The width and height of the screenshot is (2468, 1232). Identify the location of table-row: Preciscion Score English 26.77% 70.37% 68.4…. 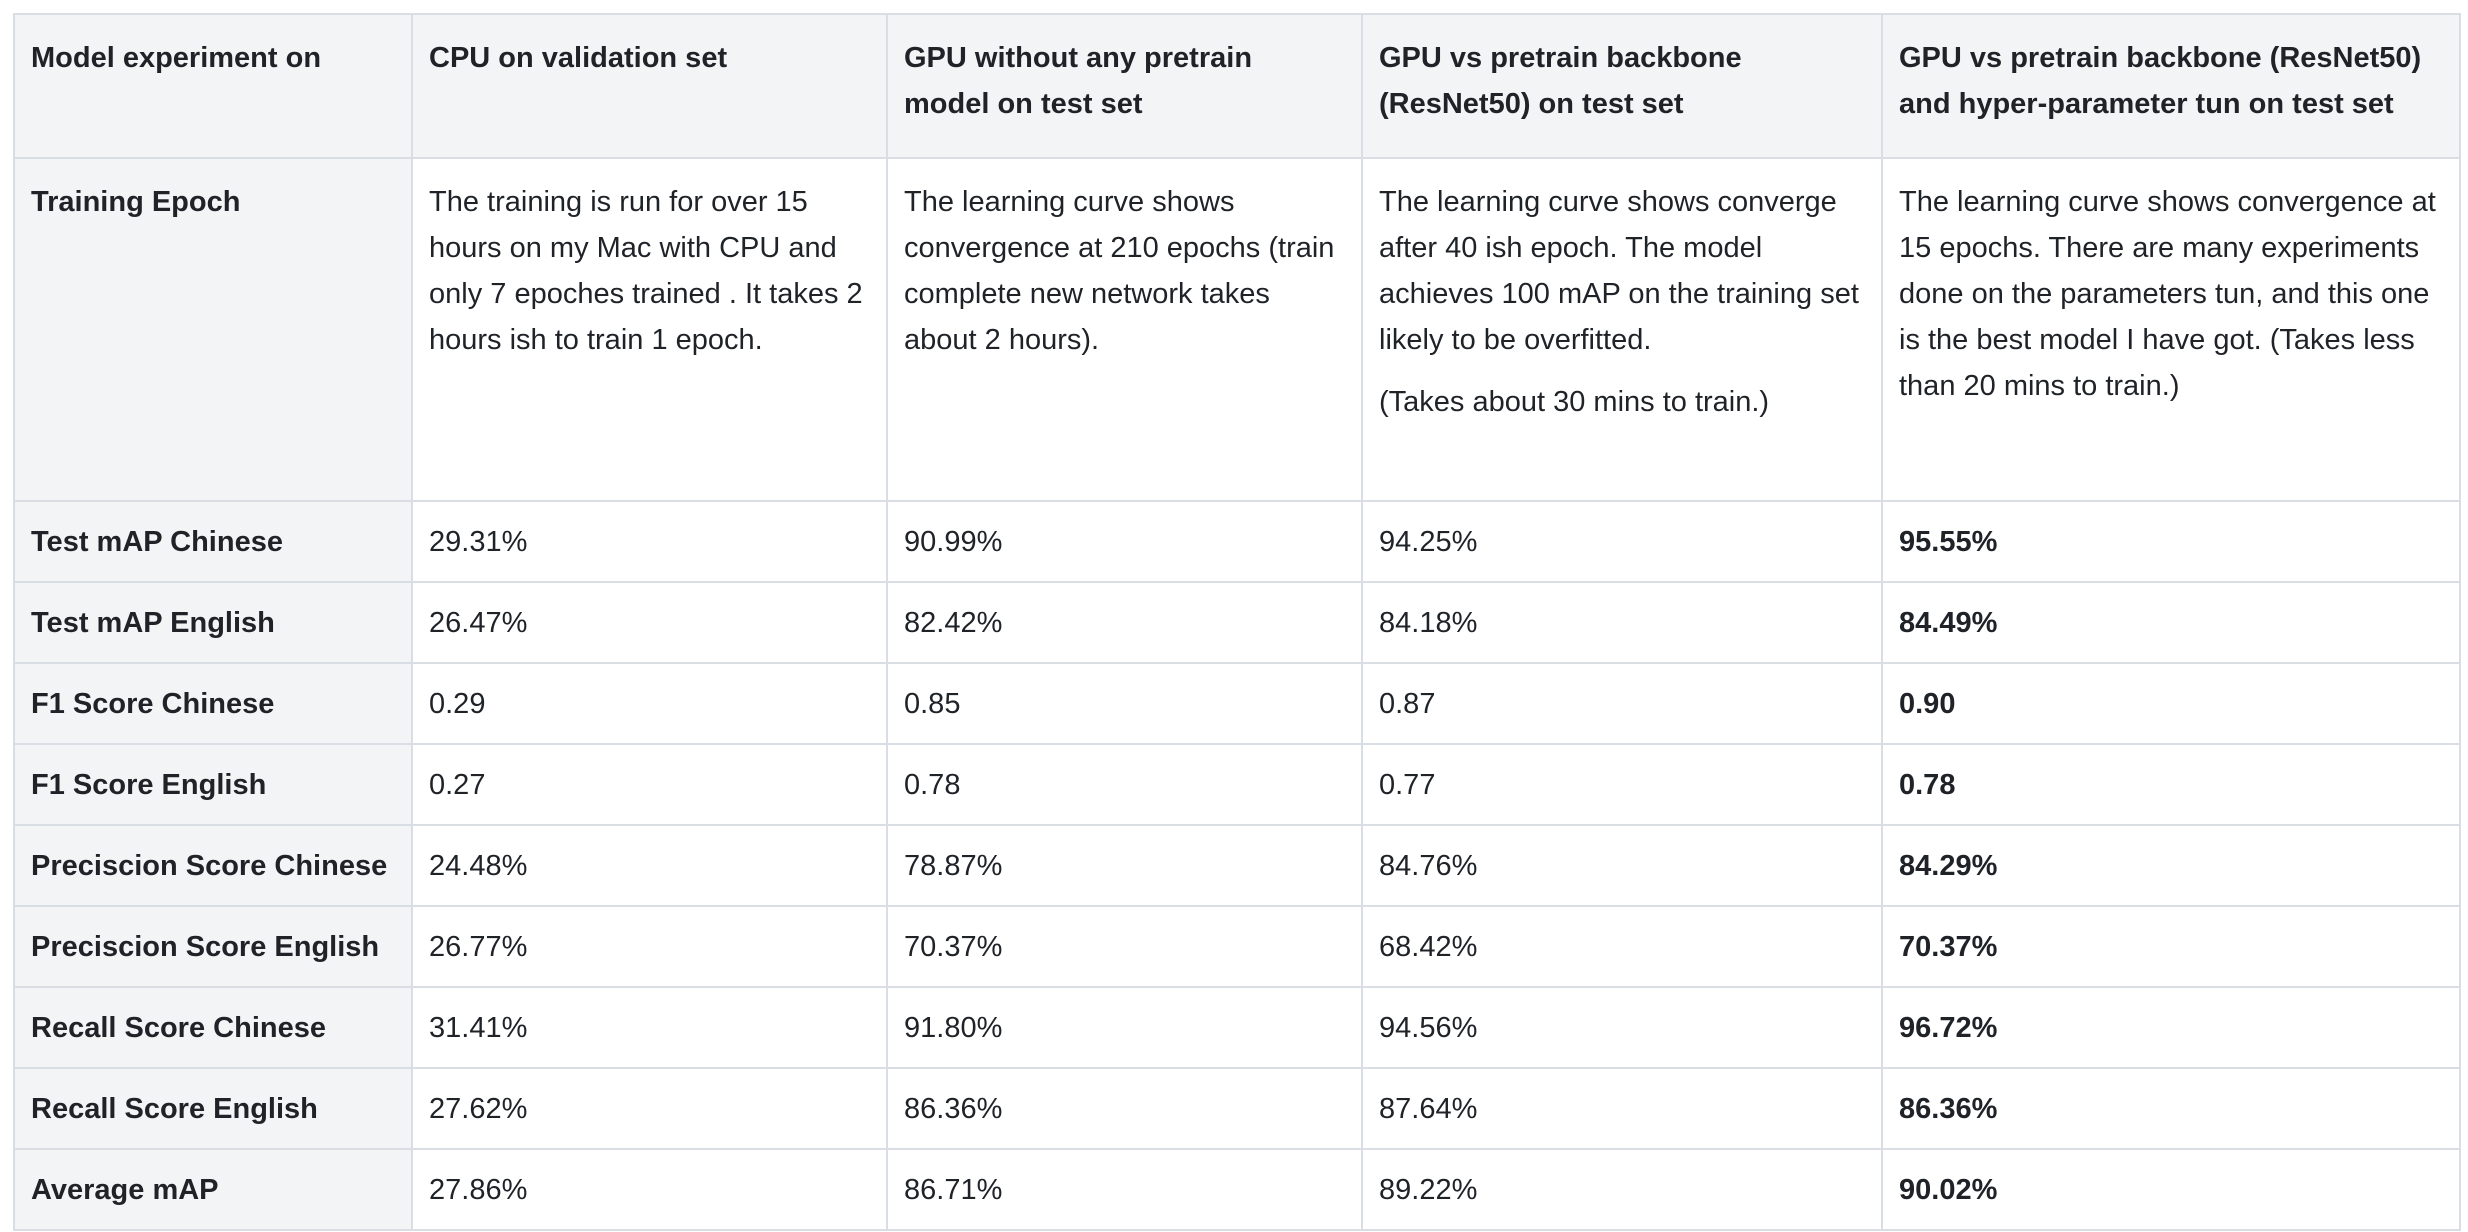
(1237, 946).